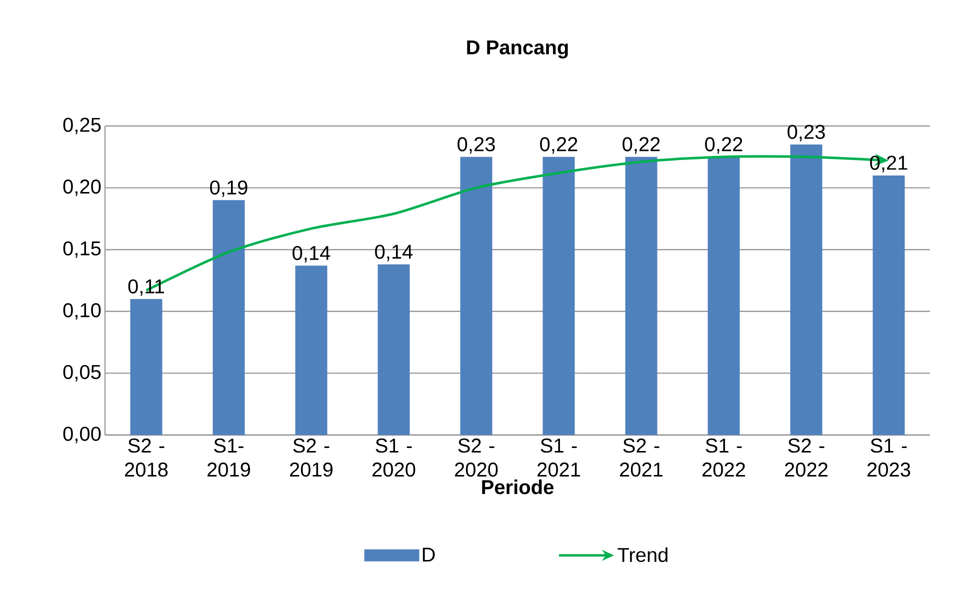 This screenshot has width=977, height=592. What do you see at coordinates (559, 457) in the screenshot?
I see `x-tick-label: S1 - 2021` at bounding box center [559, 457].